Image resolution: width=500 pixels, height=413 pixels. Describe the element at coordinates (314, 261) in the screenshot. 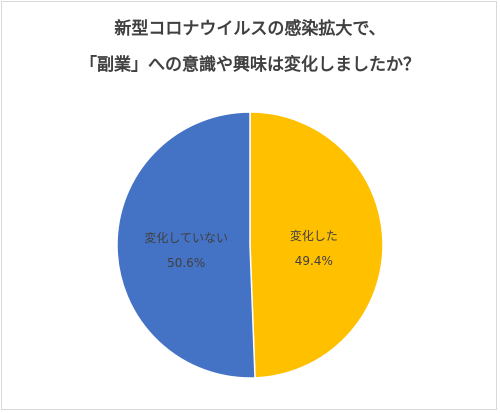

I see `slice-value-1: 49.4%` at that location.